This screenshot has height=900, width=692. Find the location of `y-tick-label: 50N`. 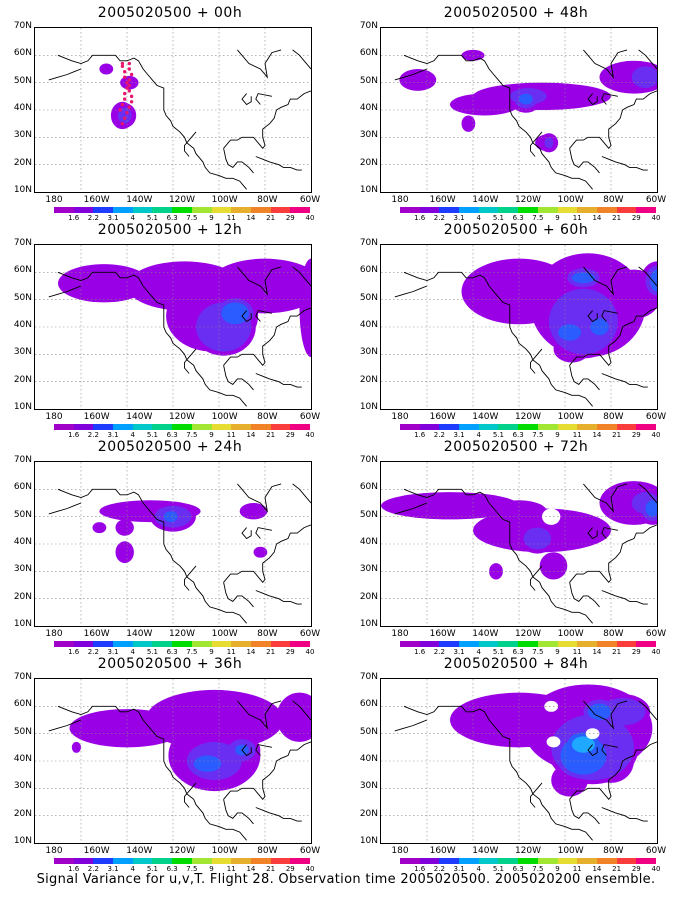

y-tick-label: 50N is located at coordinates (368, 731).